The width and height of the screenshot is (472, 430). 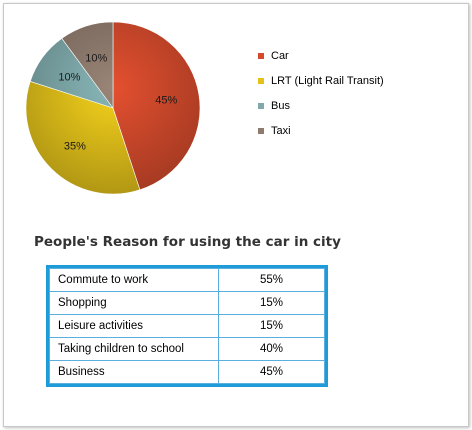 I want to click on table-row: Commute to work 55%, so click(x=187, y=280).